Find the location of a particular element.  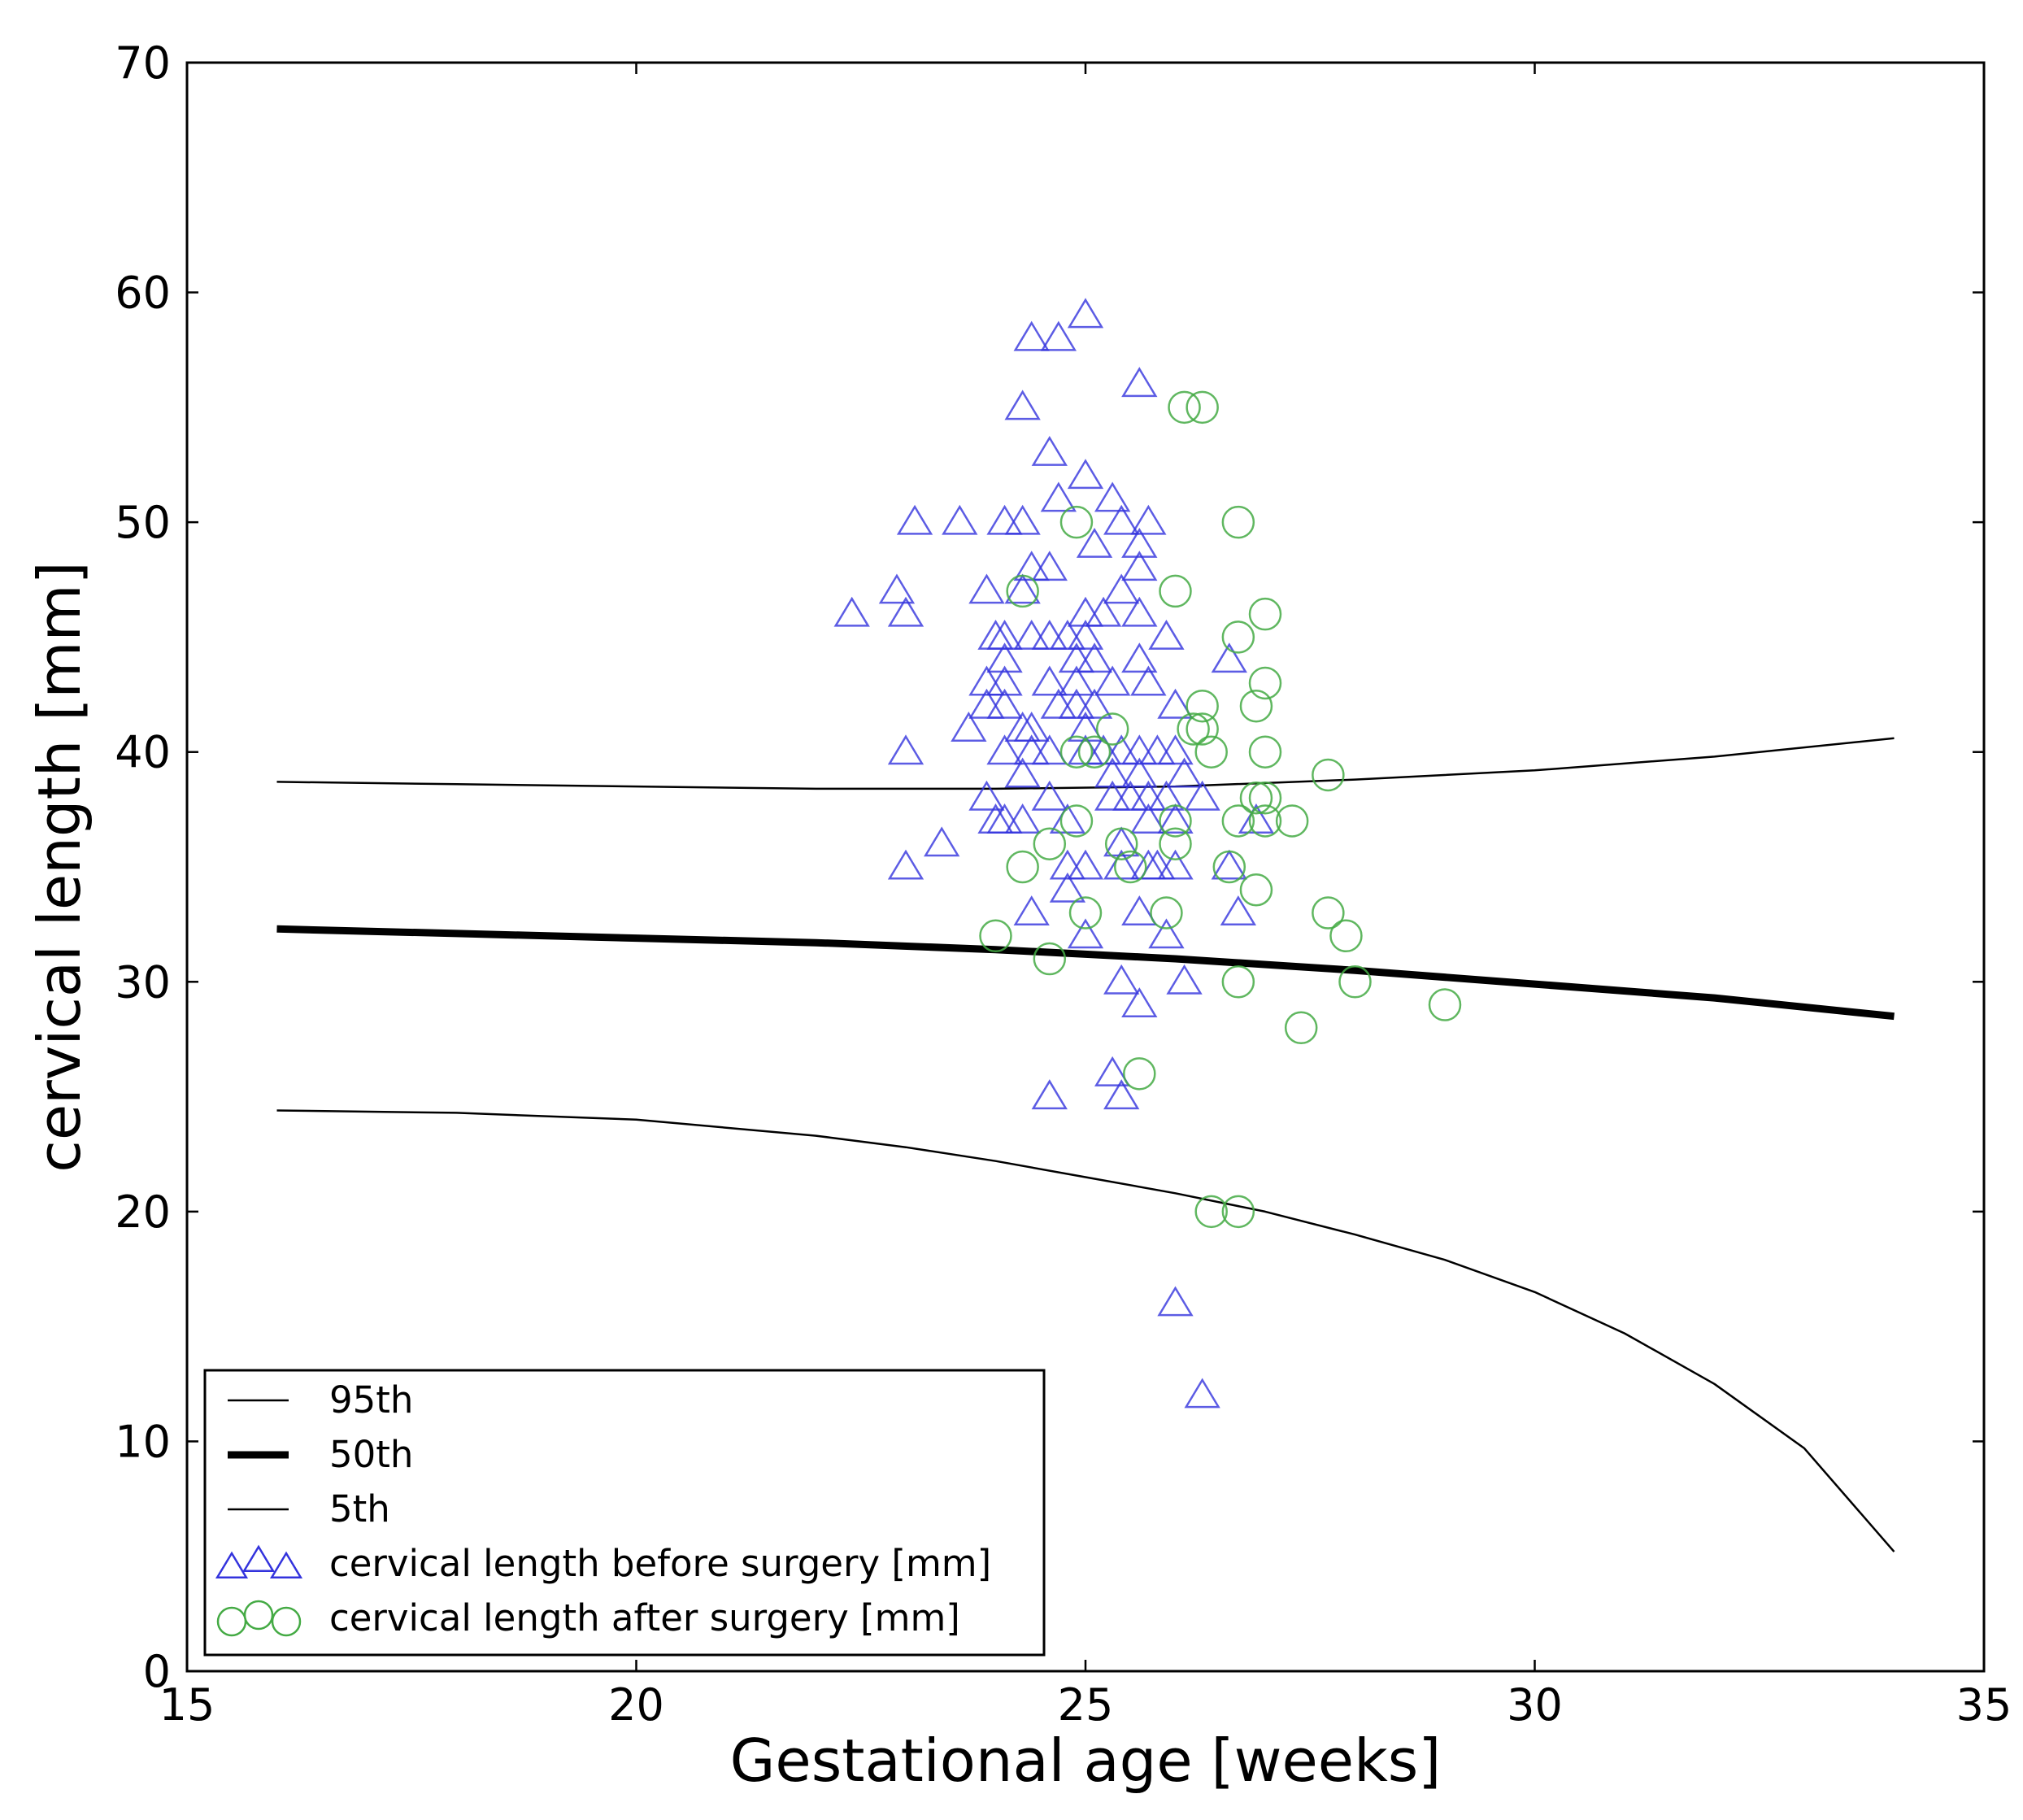

y-axis-title: cervical length [mm] is located at coordinates (59, 867).